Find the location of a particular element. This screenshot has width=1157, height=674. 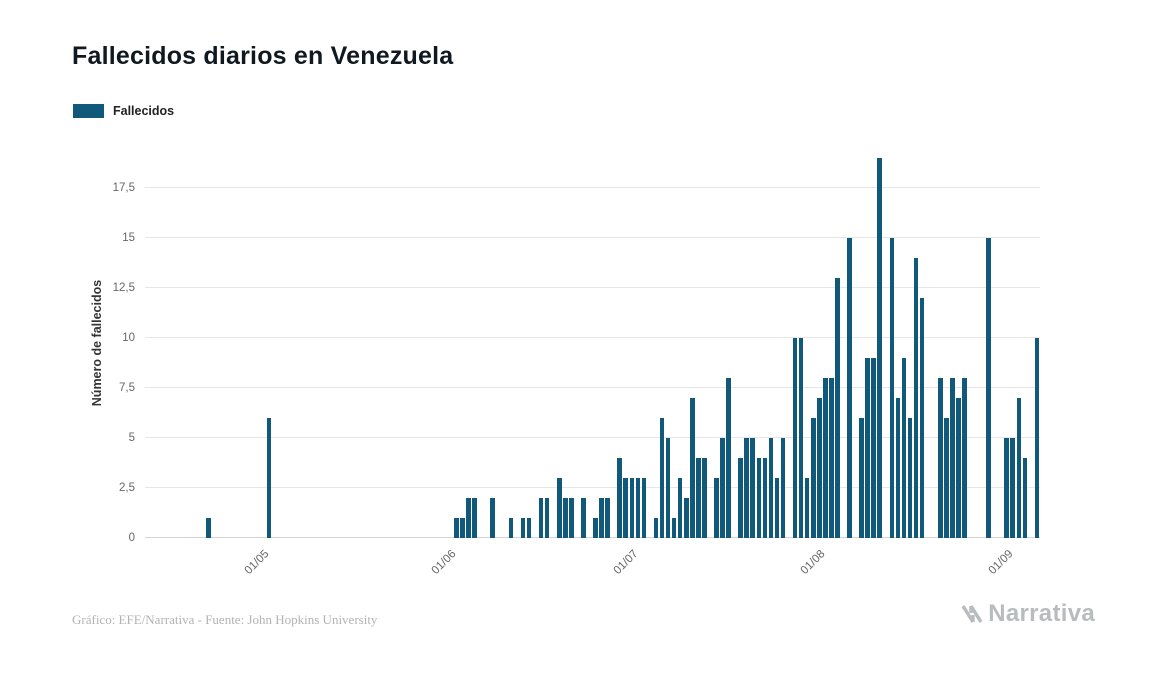

bar-11/07 is located at coordinates (692, 468).